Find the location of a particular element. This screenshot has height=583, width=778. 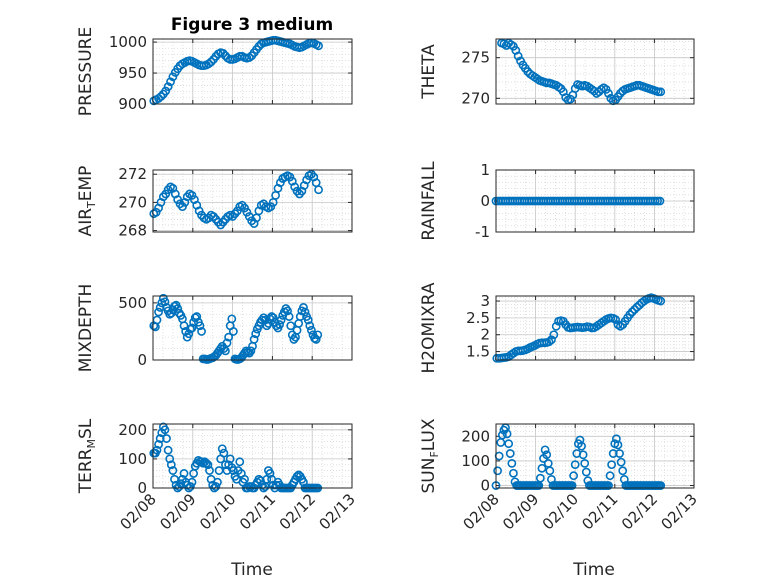

y-axis-label: MIXDEPTH is located at coordinates (86, 328).